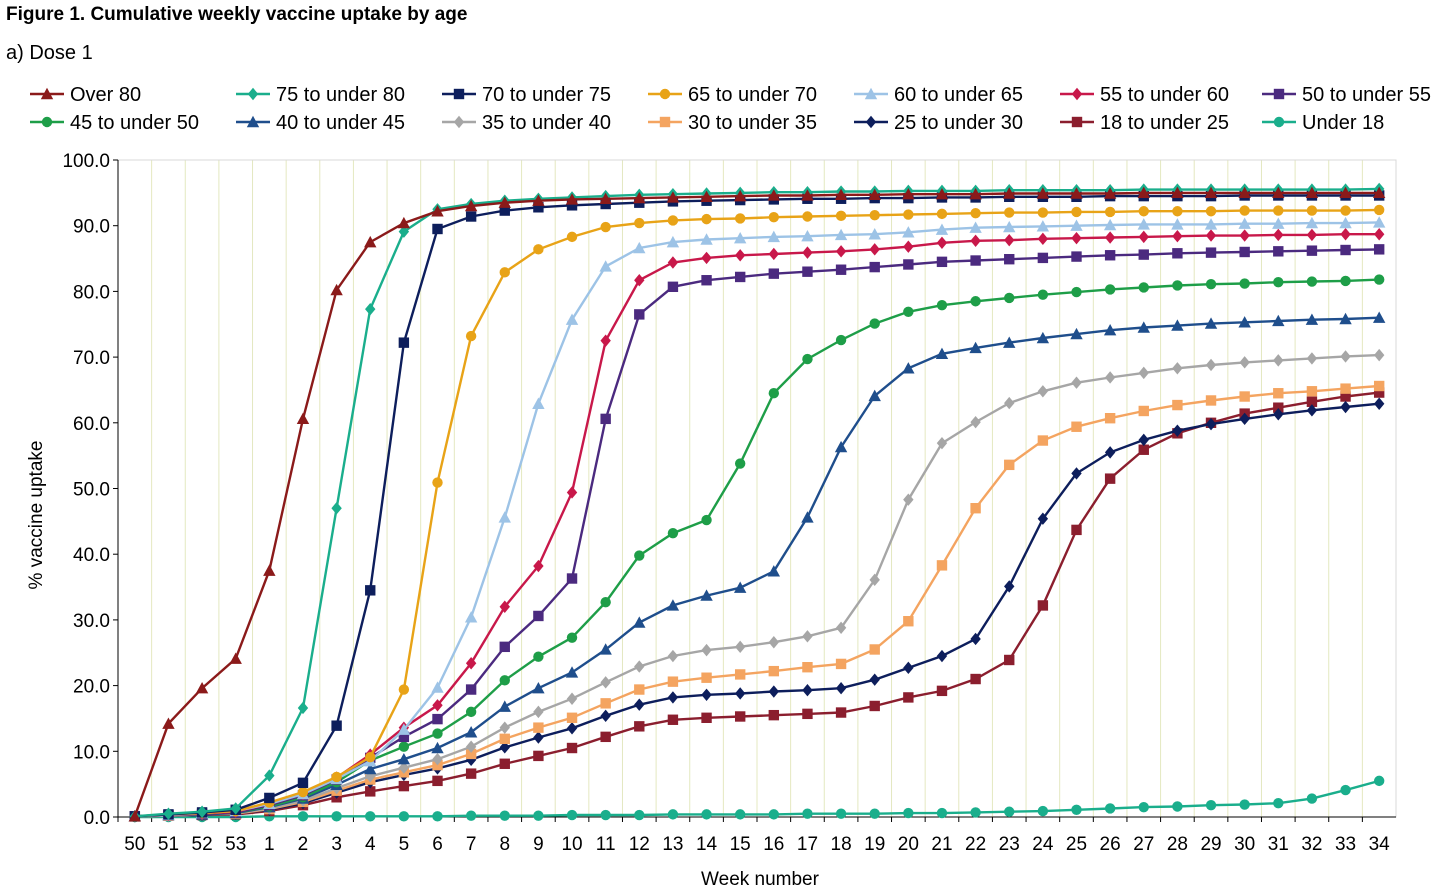 Image resolution: width=1456 pixels, height=894 pixels. Describe the element at coordinates (1144, 123) in the screenshot. I see `legend-item: 18 to under 25` at that location.